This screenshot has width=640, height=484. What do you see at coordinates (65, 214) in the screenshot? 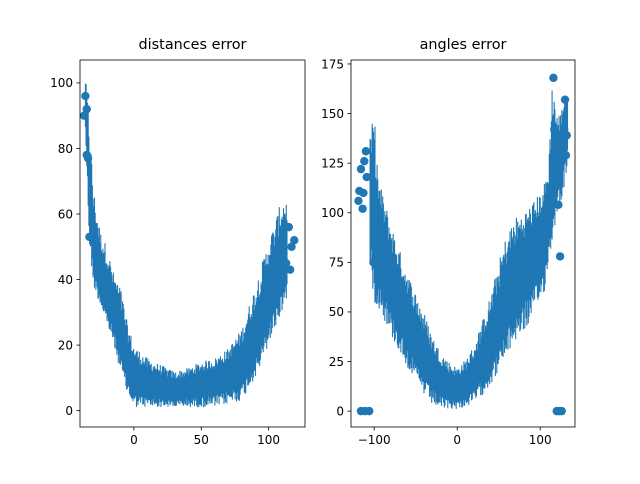
I see `y-tick-label: 60` at bounding box center [65, 214].